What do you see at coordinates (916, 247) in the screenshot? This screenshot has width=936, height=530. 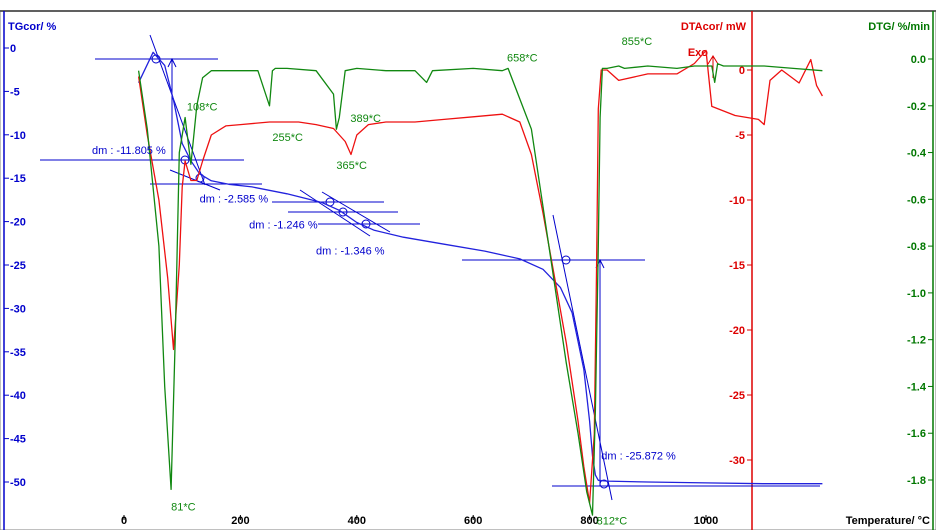 I see `dtg-tick-label: -0.8` at bounding box center [916, 247].